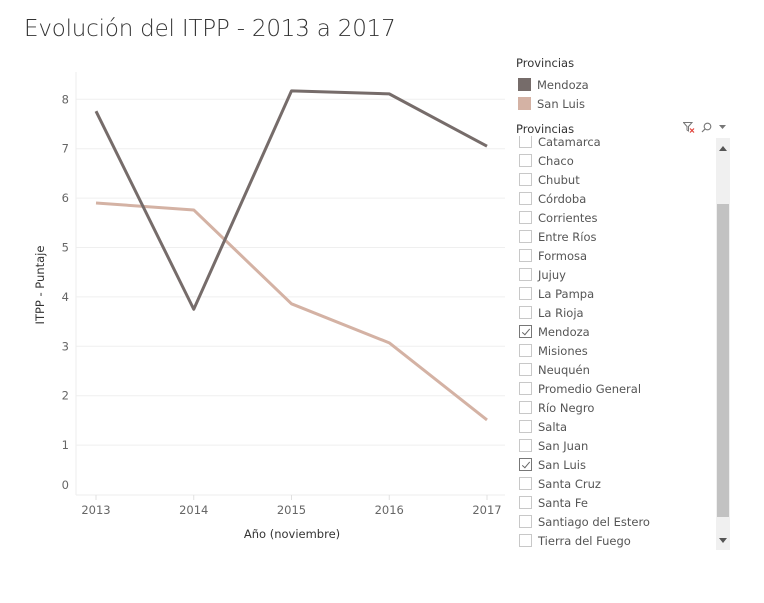 The height and width of the screenshot is (603, 764). I want to click on clear-filter-icon, so click(688, 129).